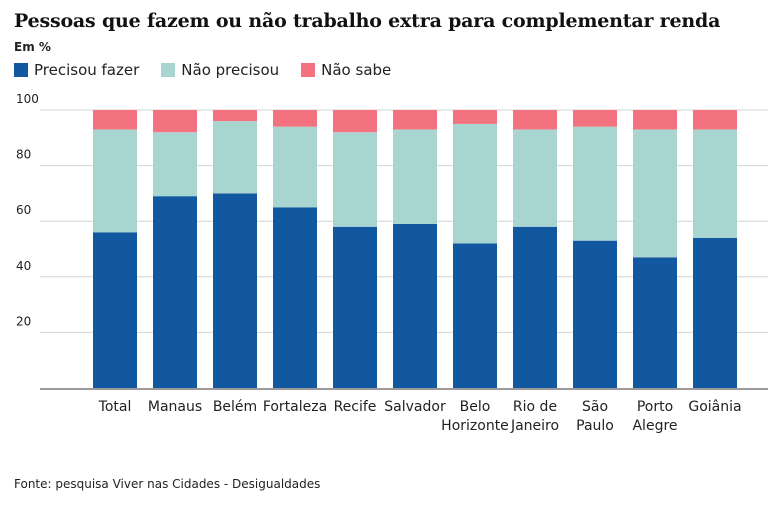  What do you see at coordinates (355, 179) in the screenshot?
I see `bar-recife-não-precisou` at bounding box center [355, 179].